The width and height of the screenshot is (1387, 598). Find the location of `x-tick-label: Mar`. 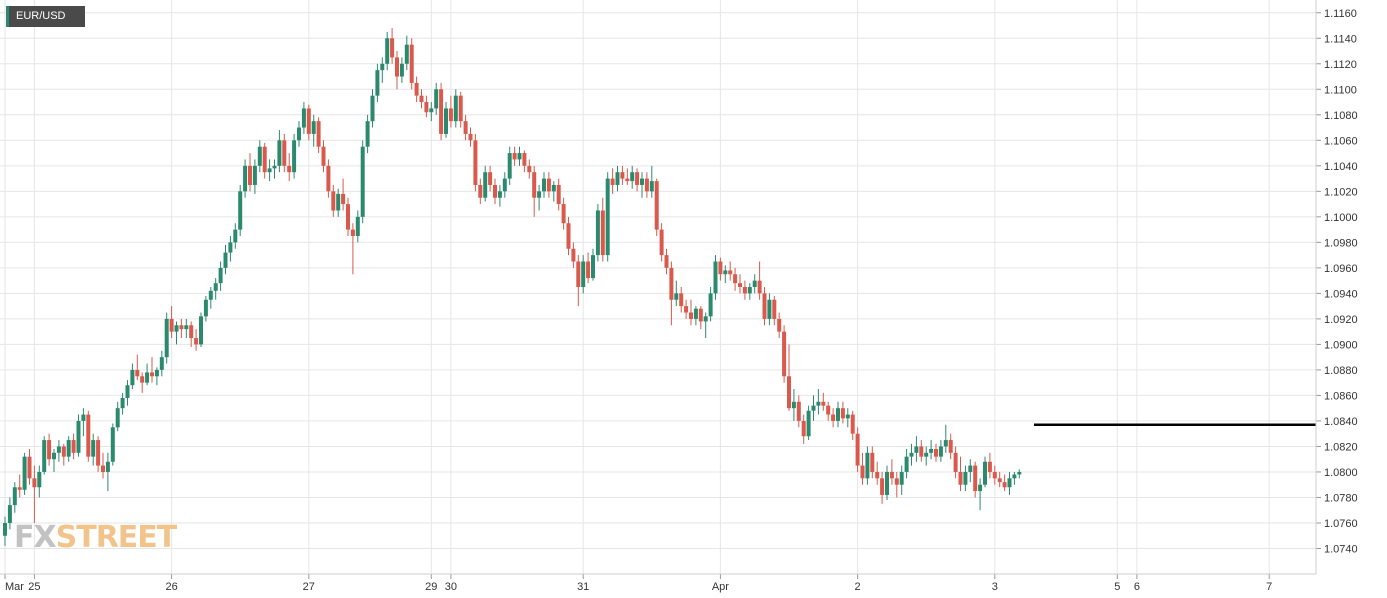

x-tick-label: Mar is located at coordinates (14, 587).